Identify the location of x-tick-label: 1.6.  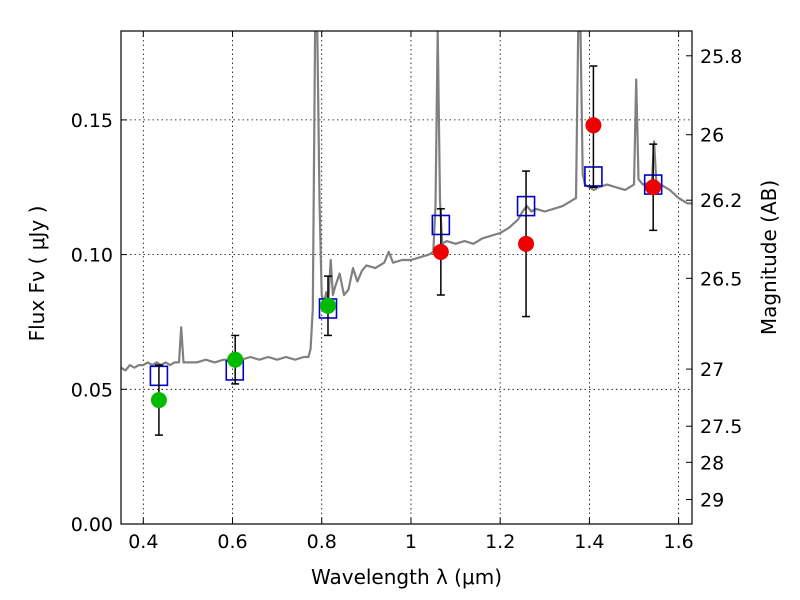
(679, 542).